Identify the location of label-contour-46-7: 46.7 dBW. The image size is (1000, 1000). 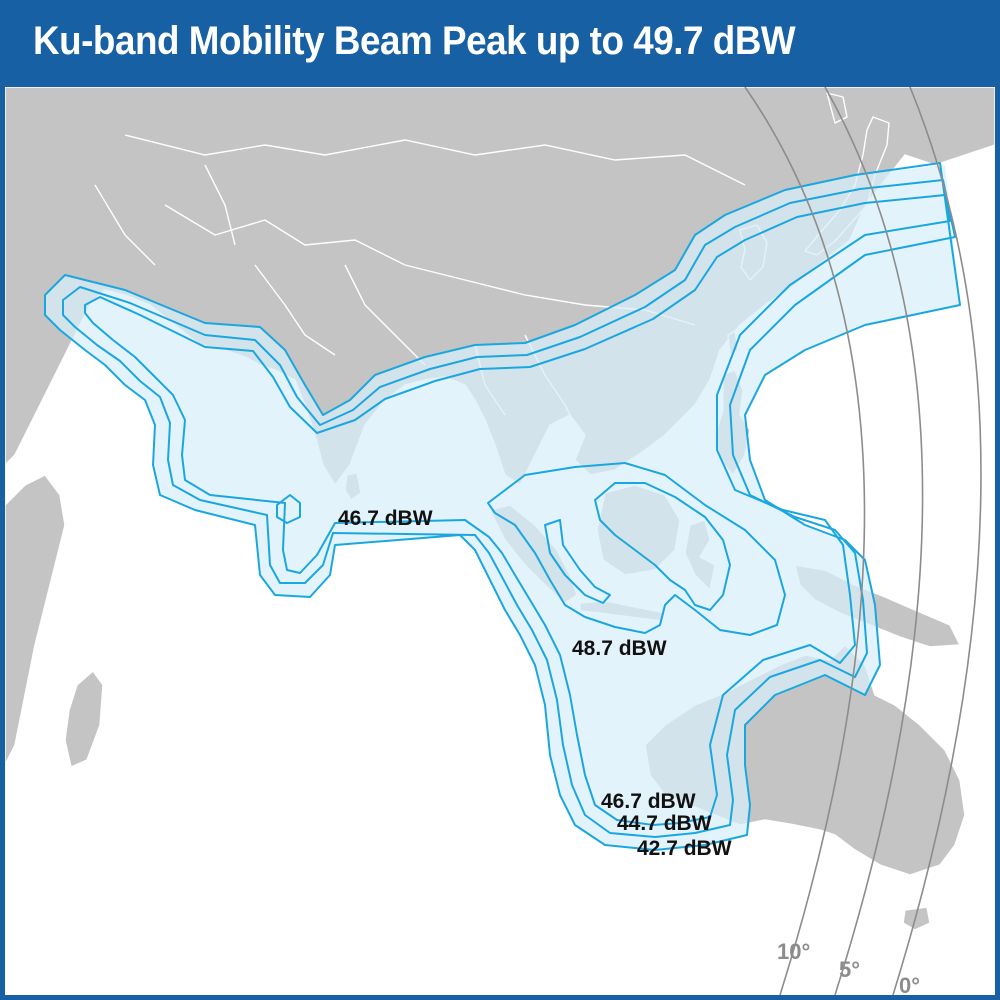
(648, 801).